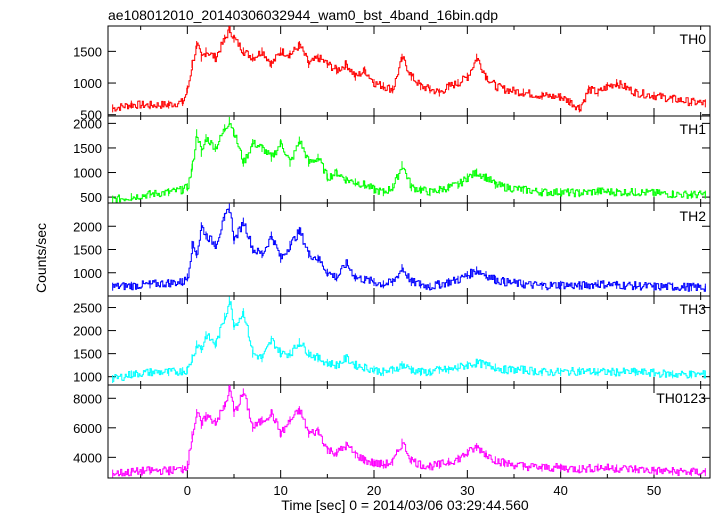 This screenshot has width=717, height=516. Describe the element at coordinates (693, 39) in the screenshot. I see `panel-label: TH0` at that location.